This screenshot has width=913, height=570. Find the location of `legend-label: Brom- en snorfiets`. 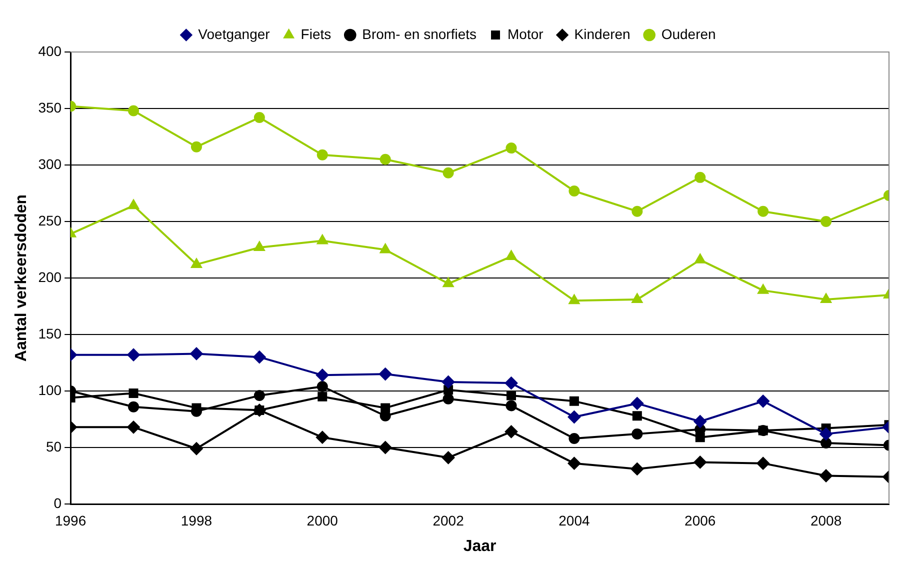

legend-label: Brom- en snorfiets is located at coordinates (419, 34).